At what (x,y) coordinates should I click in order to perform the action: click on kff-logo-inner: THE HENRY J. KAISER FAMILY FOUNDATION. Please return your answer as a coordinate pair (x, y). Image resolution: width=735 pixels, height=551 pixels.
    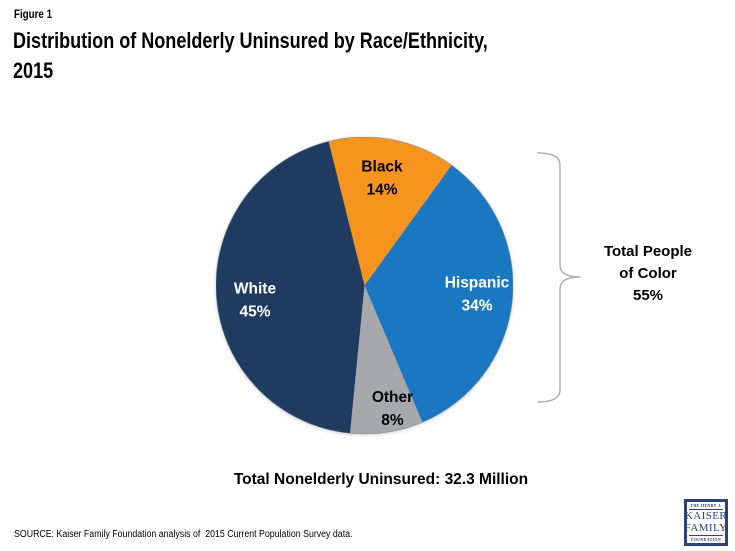
    Looking at the image, I should click on (706, 522).